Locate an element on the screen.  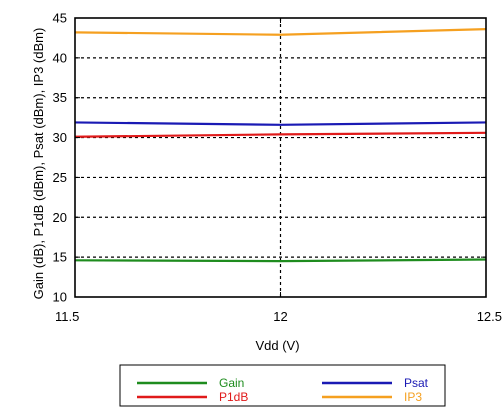
series-line-psat is located at coordinates (280, 123).